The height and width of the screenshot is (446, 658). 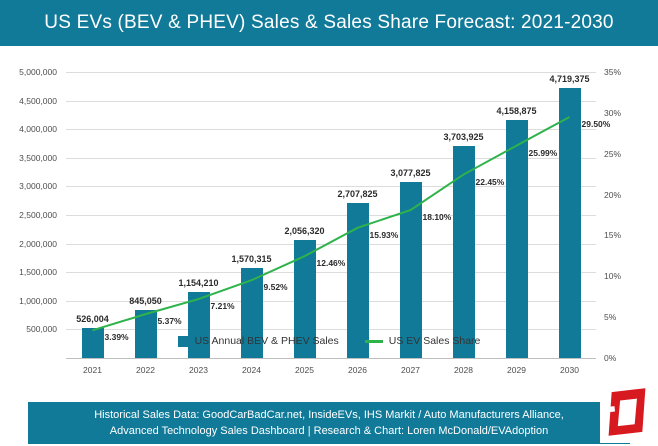 What do you see at coordinates (596, 123) in the screenshot?
I see `share-value-label: 29.50%` at bounding box center [596, 123].